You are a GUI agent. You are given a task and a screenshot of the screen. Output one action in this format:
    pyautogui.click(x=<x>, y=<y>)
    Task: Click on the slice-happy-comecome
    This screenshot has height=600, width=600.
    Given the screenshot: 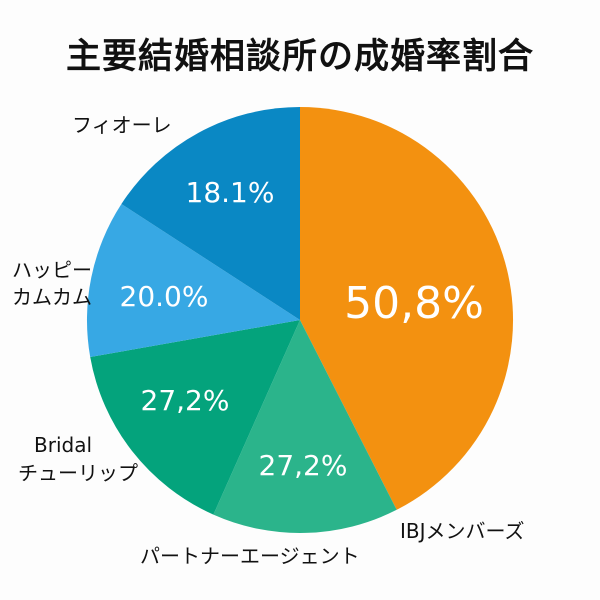 What is the action you would take?
    pyautogui.click(x=193, y=280)
    